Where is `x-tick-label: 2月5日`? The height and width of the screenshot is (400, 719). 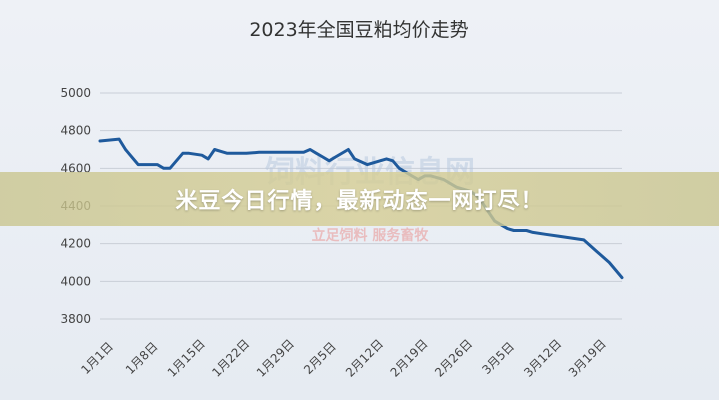
x-tick-label: 2月5日 is located at coordinates (320, 358).